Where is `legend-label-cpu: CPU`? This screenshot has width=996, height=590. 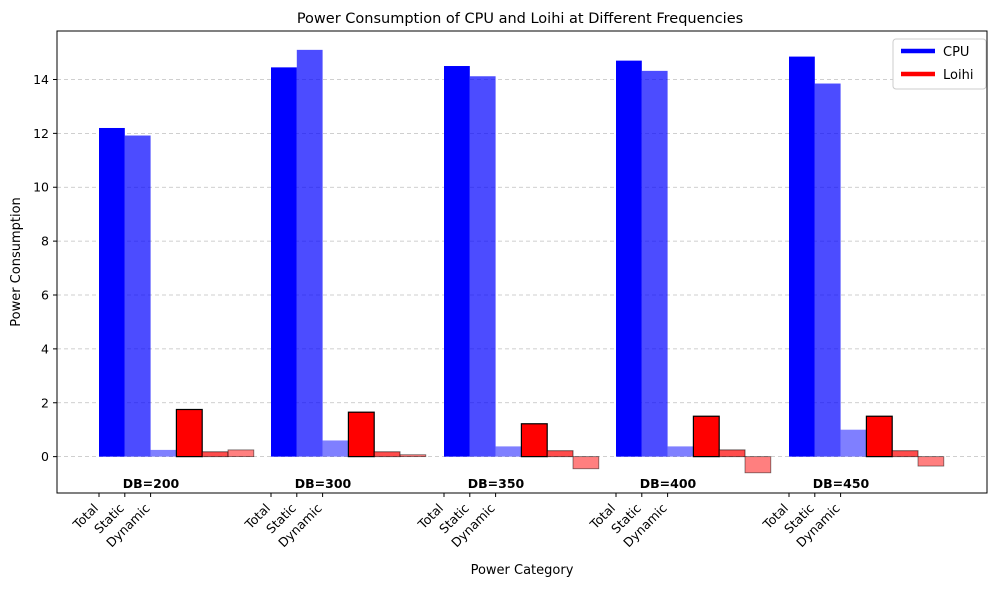 legend-label-cpu: CPU is located at coordinates (956, 52).